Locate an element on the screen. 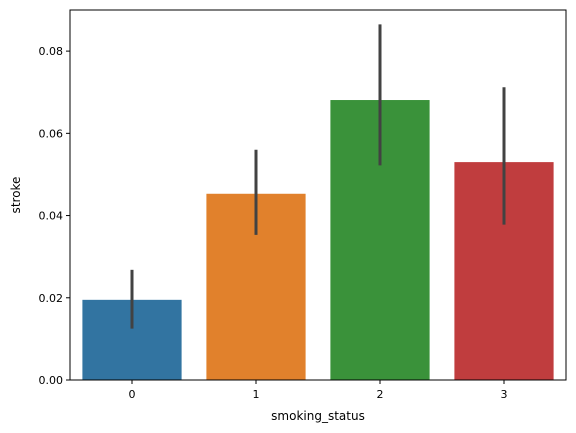  y-tick-label: 0.02 is located at coordinates (51, 298).